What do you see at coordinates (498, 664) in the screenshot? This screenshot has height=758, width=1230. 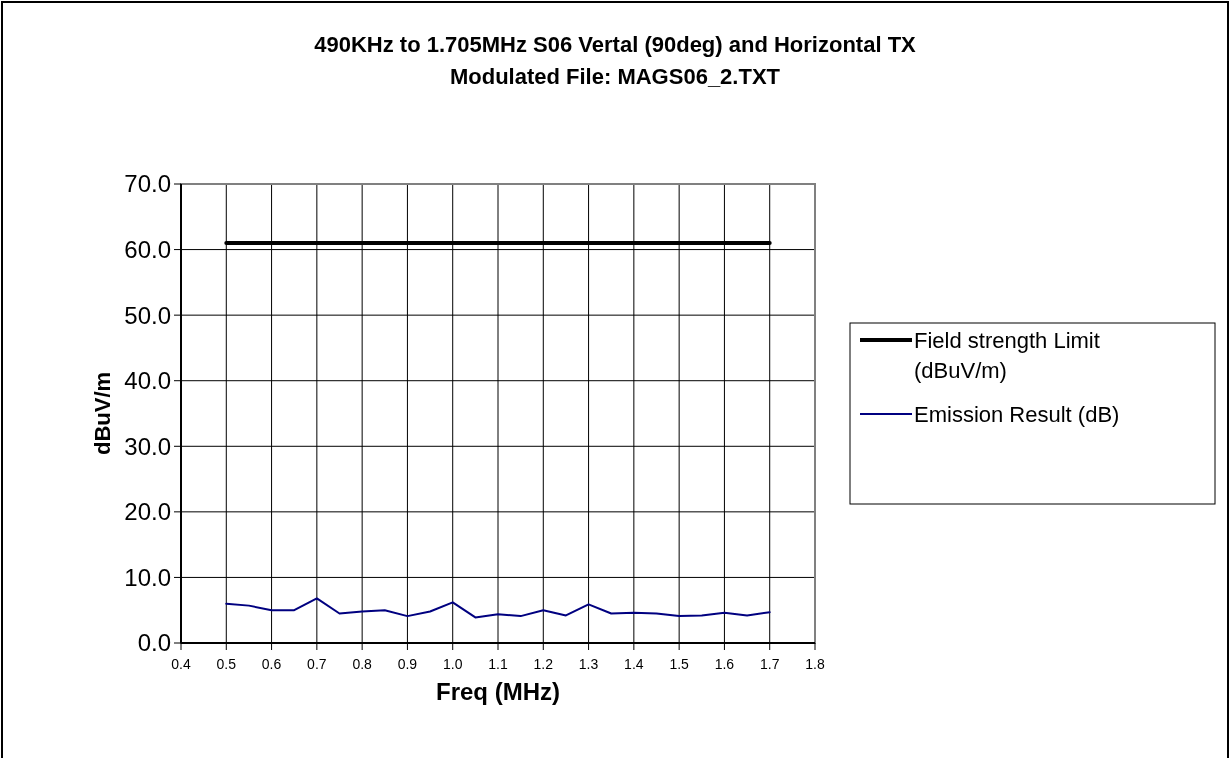 I see `x-tick-label: 1.1` at bounding box center [498, 664].